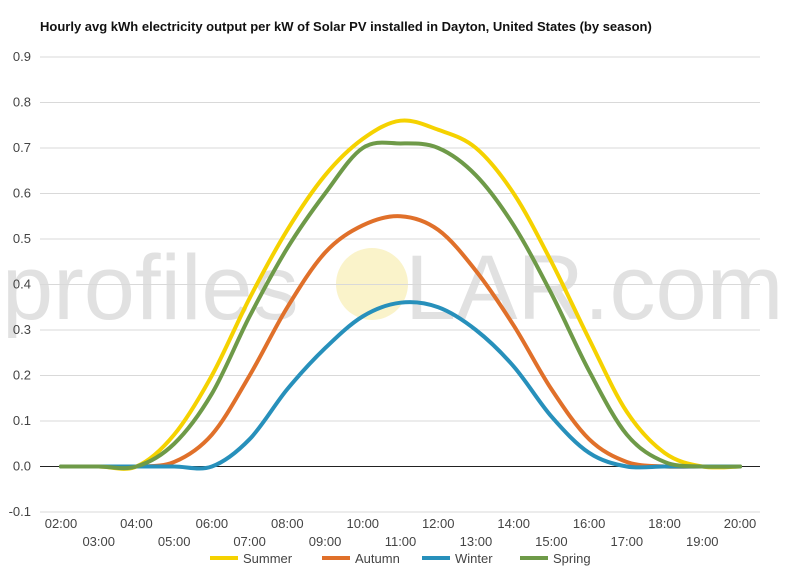 The width and height of the screenshot is (800, 570). What do you see at coordinates (22, 466) in the screenshot?
I see `y-tick-label: 0.0` at bounding box center [22, 466].